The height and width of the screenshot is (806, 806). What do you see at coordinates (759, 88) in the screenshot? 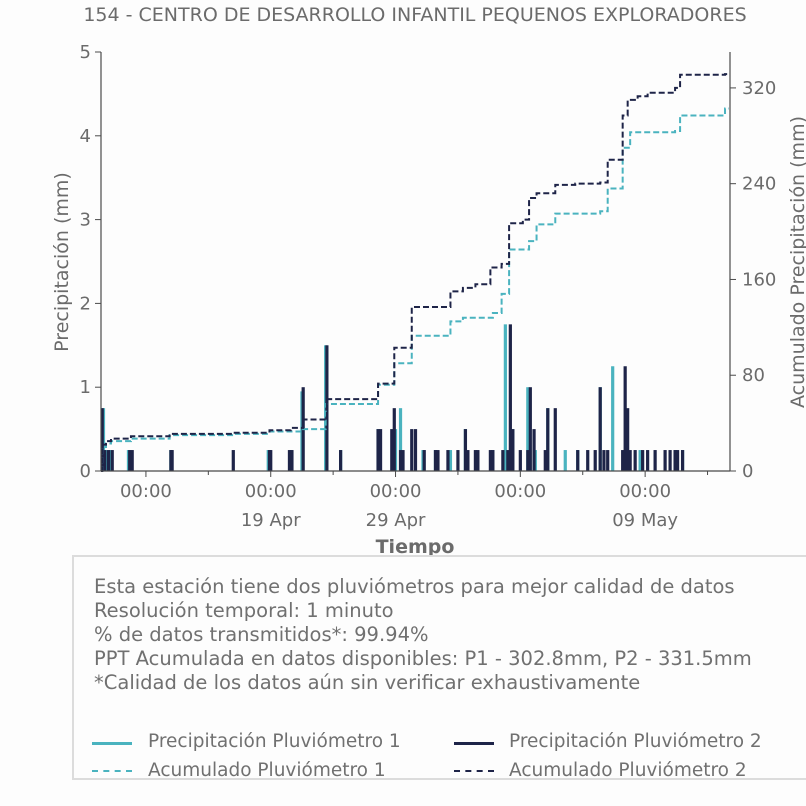
I see `y2-tick-label-4: 320` at bounding box center [759, 88].